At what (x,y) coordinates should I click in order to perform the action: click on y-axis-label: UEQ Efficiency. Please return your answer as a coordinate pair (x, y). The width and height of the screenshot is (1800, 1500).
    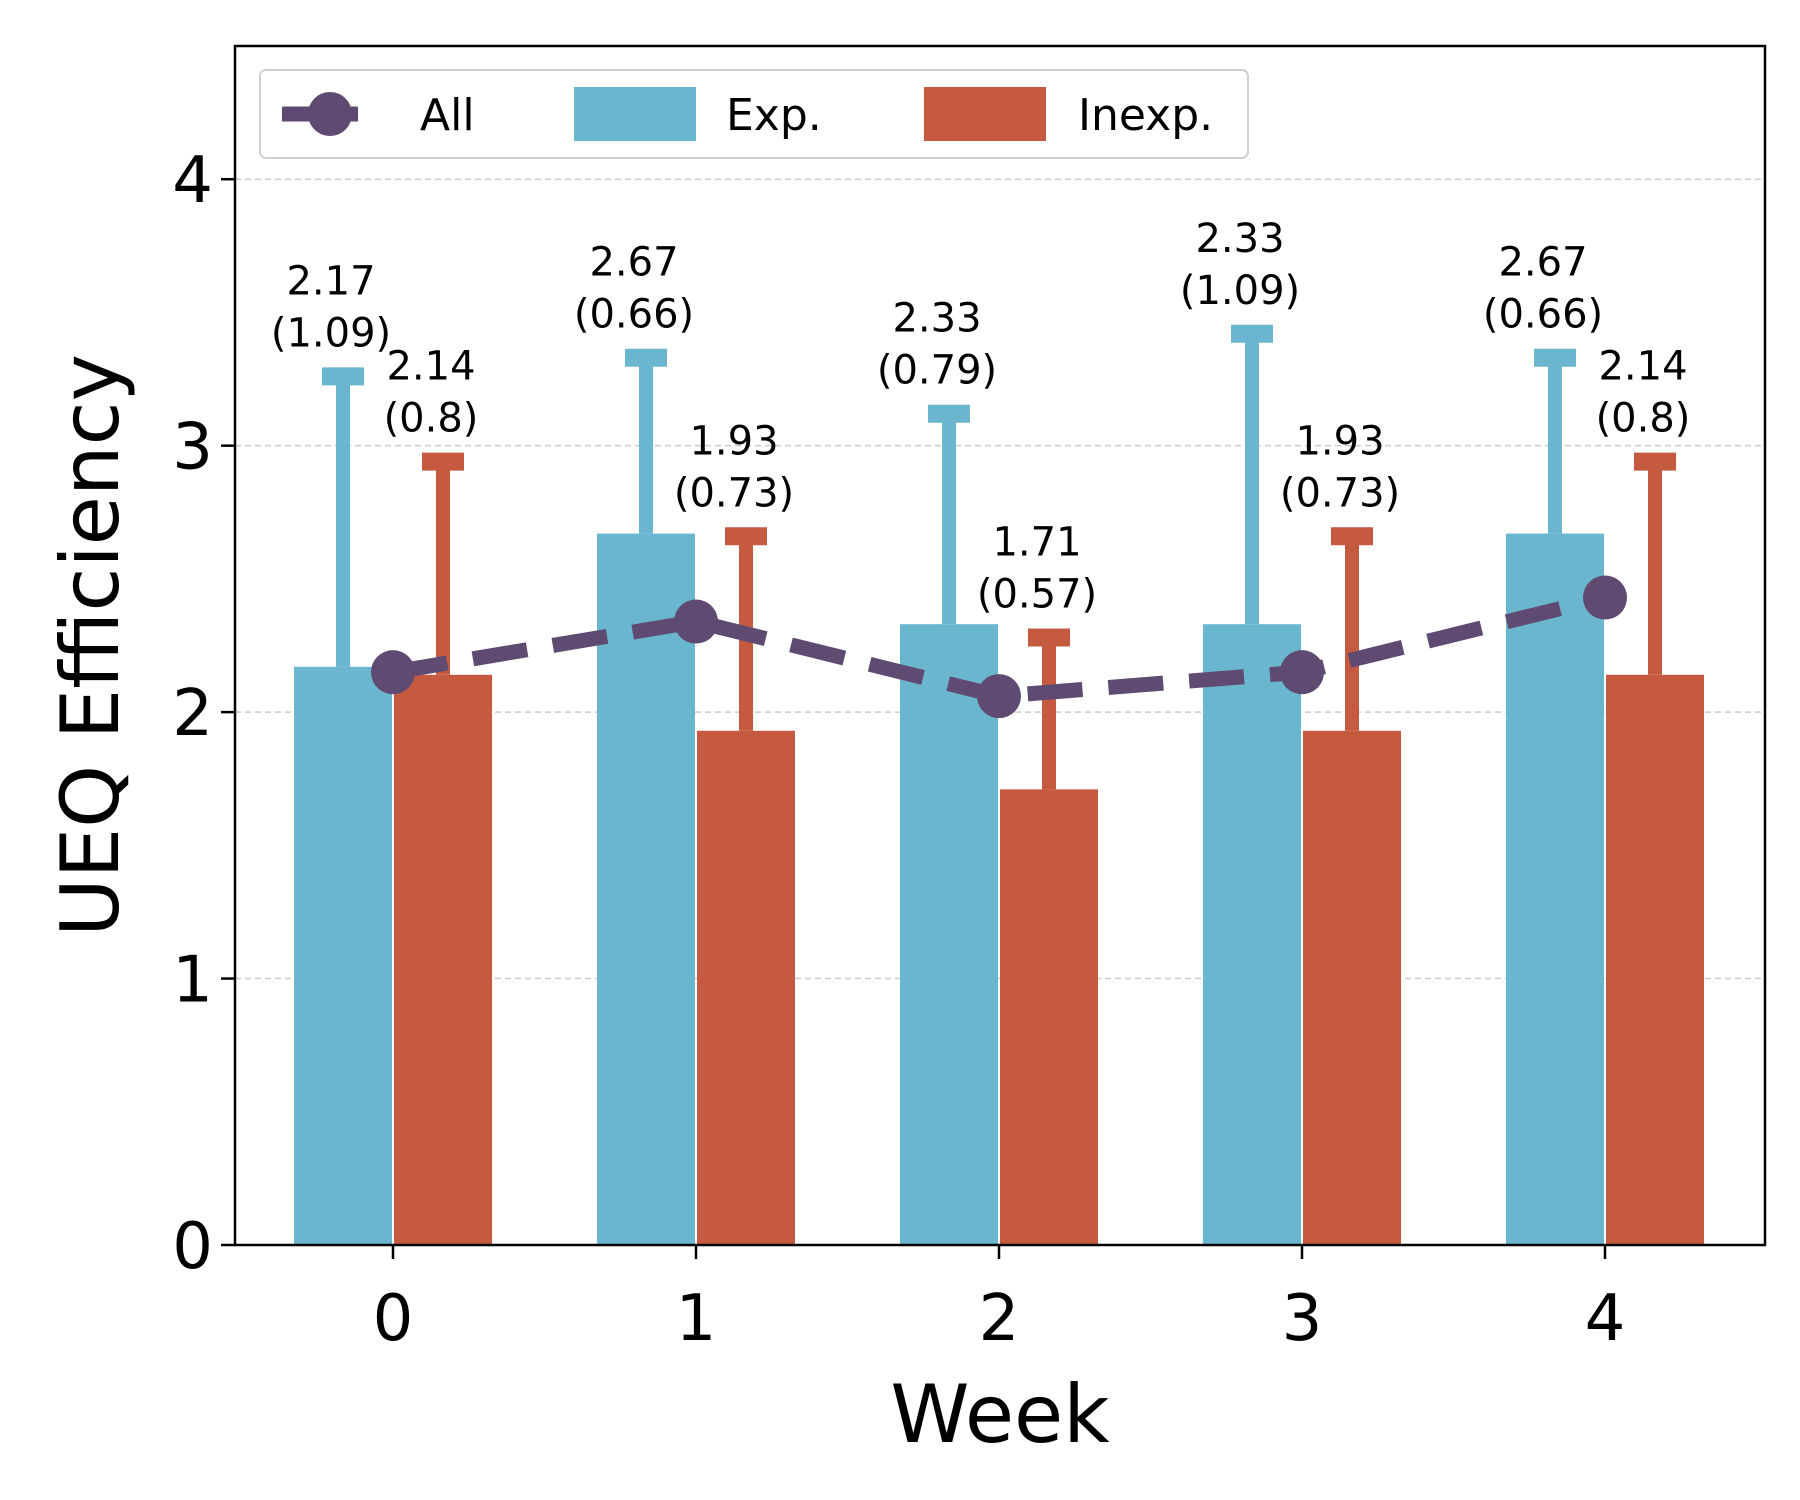
    Looking at the image, I should click on (90, 645).